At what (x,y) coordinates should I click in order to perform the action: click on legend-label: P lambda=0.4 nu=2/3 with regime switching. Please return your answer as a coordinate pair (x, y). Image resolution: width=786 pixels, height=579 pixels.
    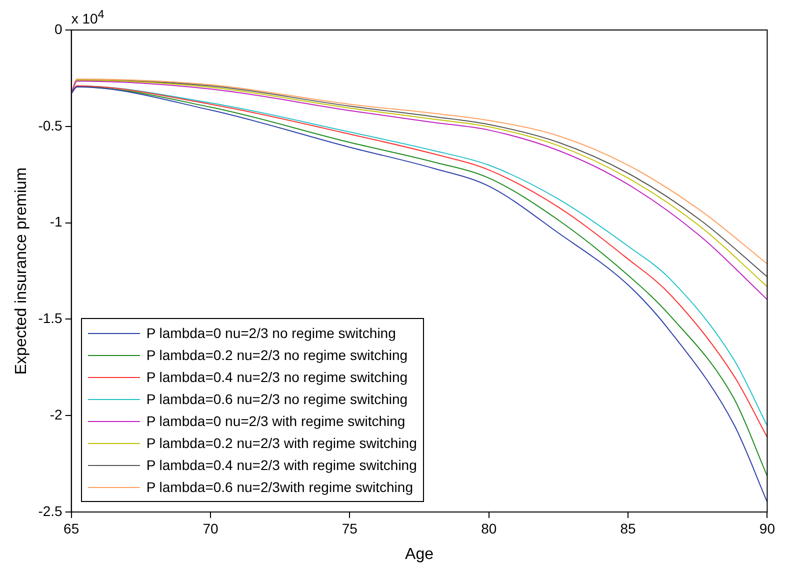
    Looking at the image, I should click on (281, 465).